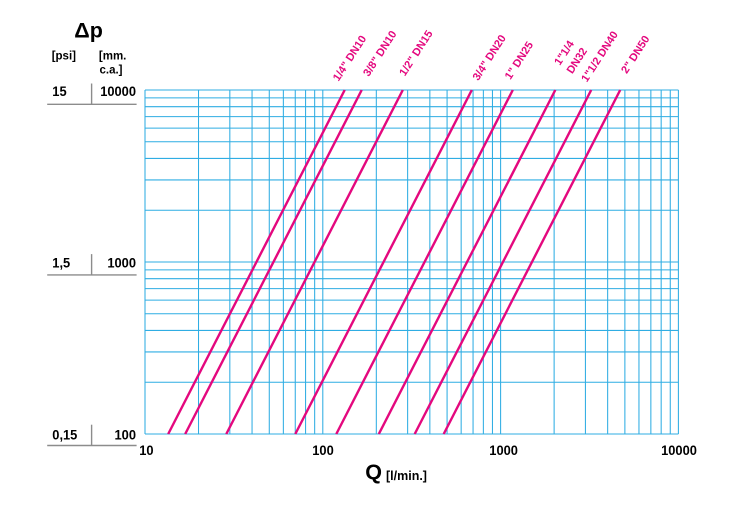  What do you see at coordinates (88, 31) in the screenshot?
I see `svg-text: Δp` at bounding box center [88, 31].